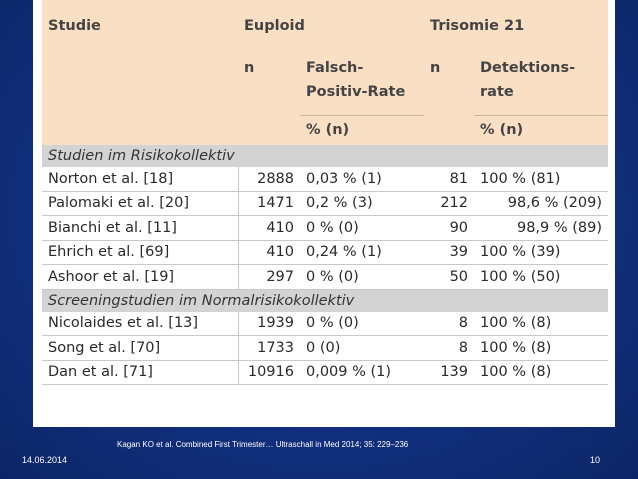 This screenshot has height=479, width=638. I want to click on cell-n: 10916, so click(269, 372).